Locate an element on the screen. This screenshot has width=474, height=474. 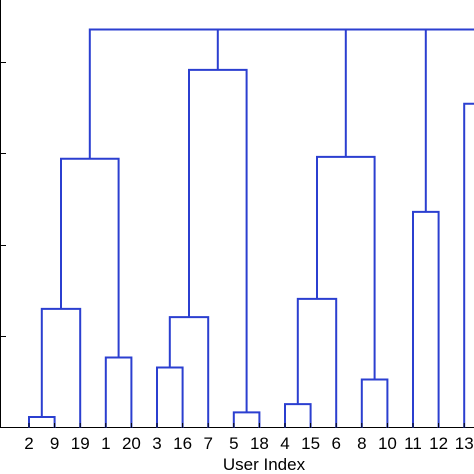
y-ticks is located at coordinates (3, 199).